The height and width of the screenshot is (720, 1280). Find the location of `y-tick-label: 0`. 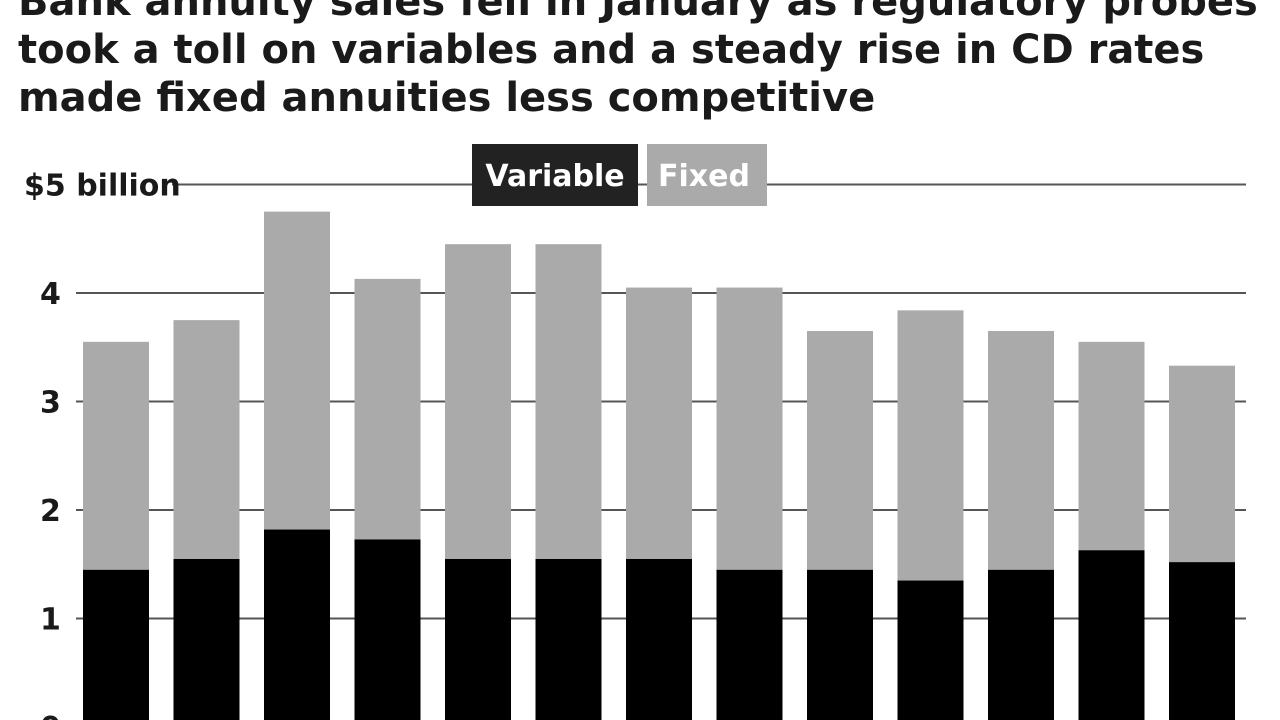

y-tick-label: 0 is located at coordinates (50, 715).